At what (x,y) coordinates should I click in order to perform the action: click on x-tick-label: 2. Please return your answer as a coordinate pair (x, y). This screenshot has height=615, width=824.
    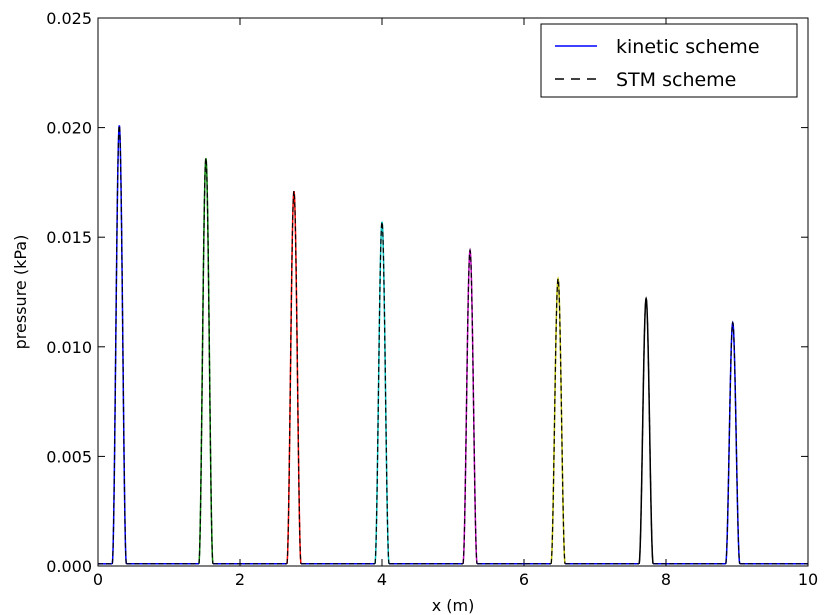
    Looking at the image, I should click on (240, 579).